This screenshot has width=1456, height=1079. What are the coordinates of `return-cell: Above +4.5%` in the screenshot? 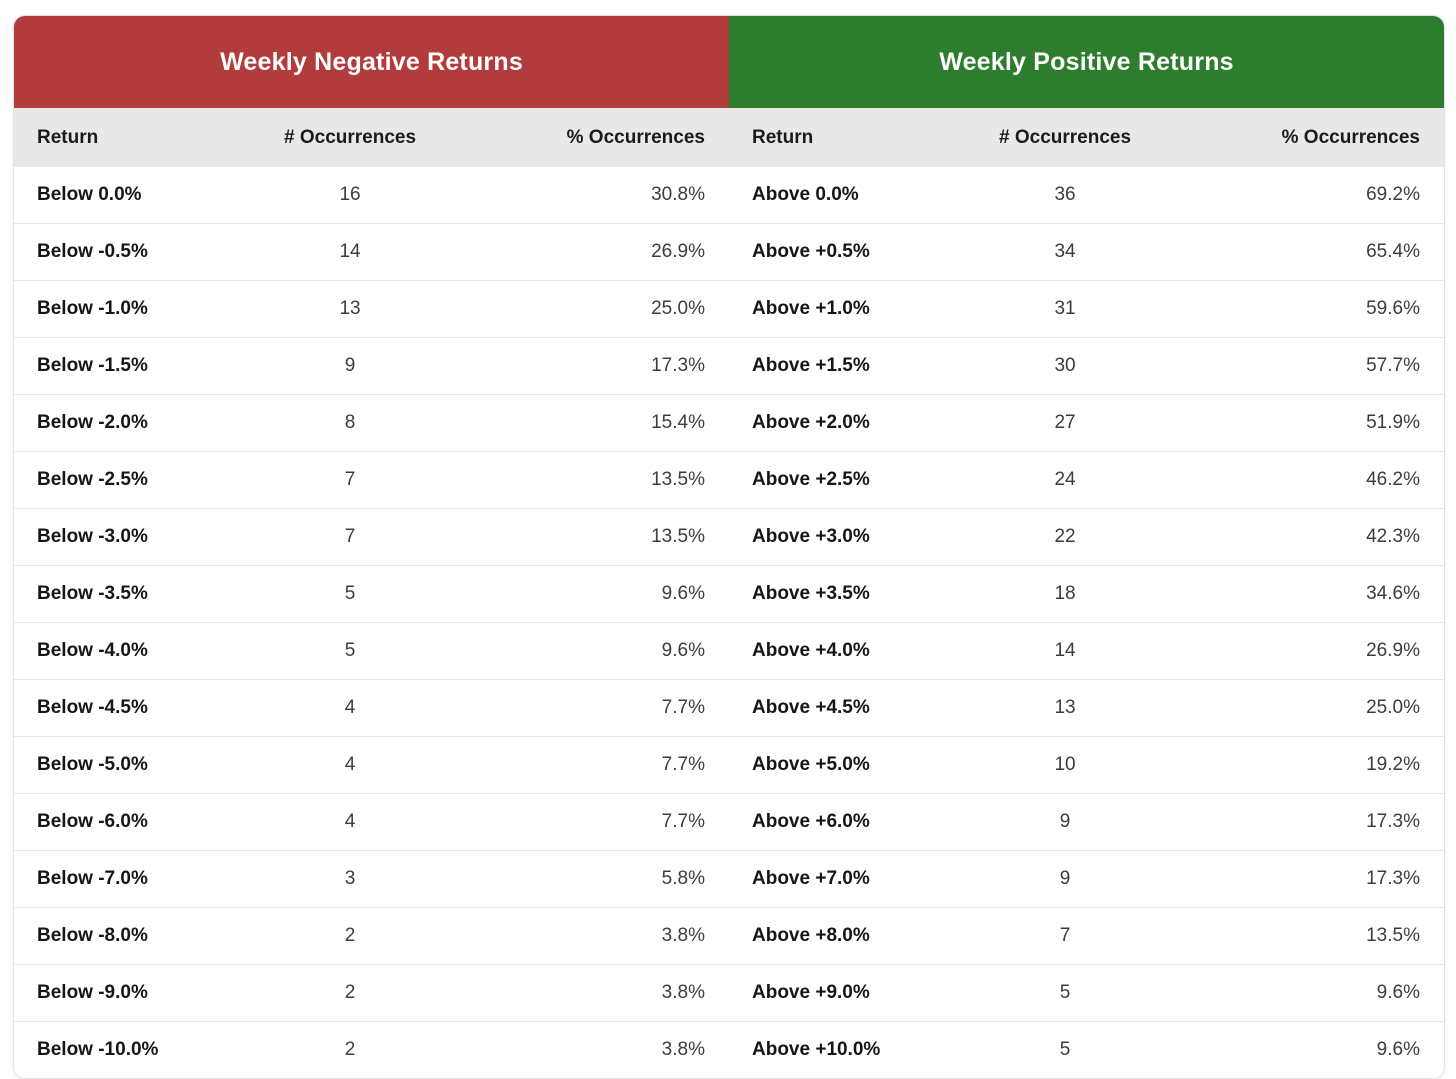 It's located at (811, 707).